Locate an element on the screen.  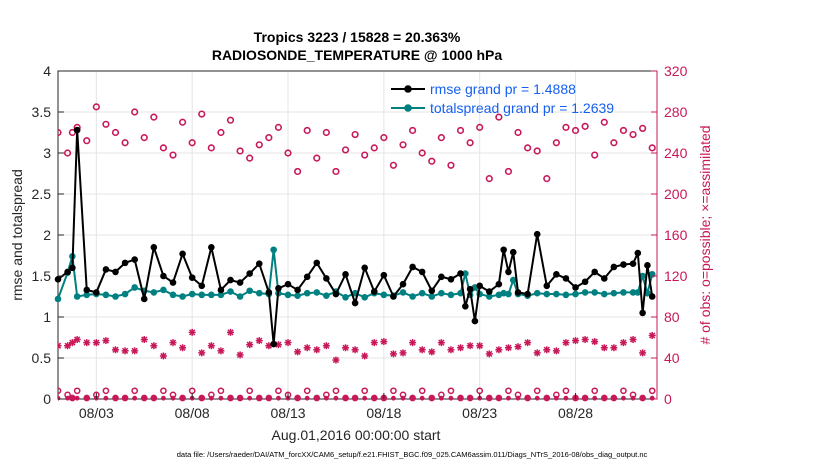
x-tick-label: 08/18 is located at coordinates (383, 413).